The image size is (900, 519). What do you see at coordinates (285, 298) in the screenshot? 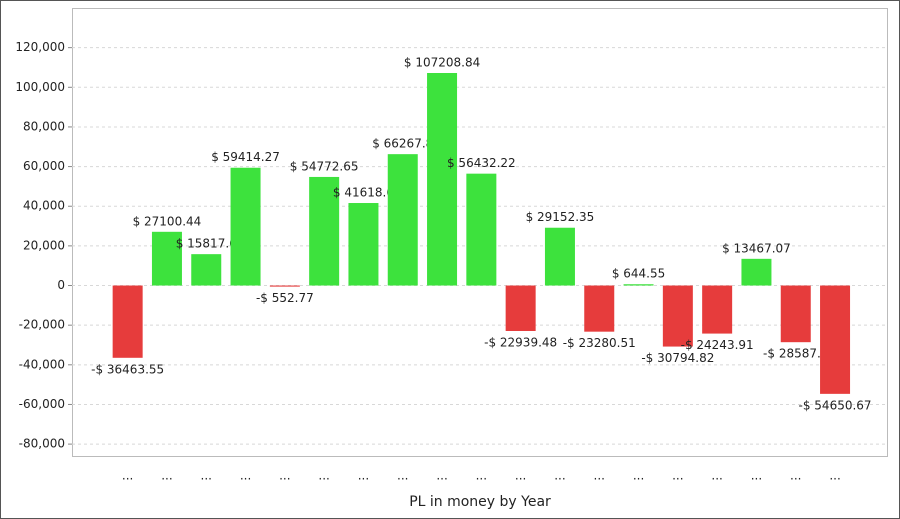
I see `data-label: -$ 552.77` at bounding box center [285, 298].